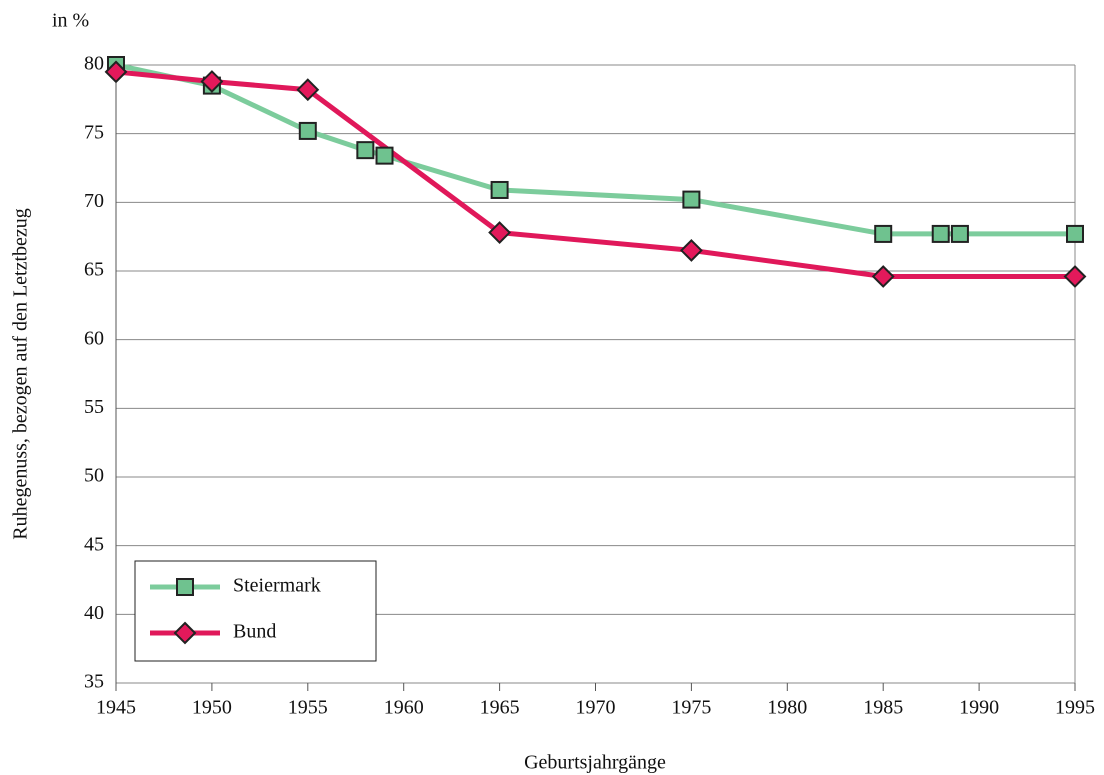 The height and width of the screenshot is (775, 1104). What do you see at coordinates (70, 21) in the screenshot?
I see `unit-label: in %` at bounding box center [70, 21].